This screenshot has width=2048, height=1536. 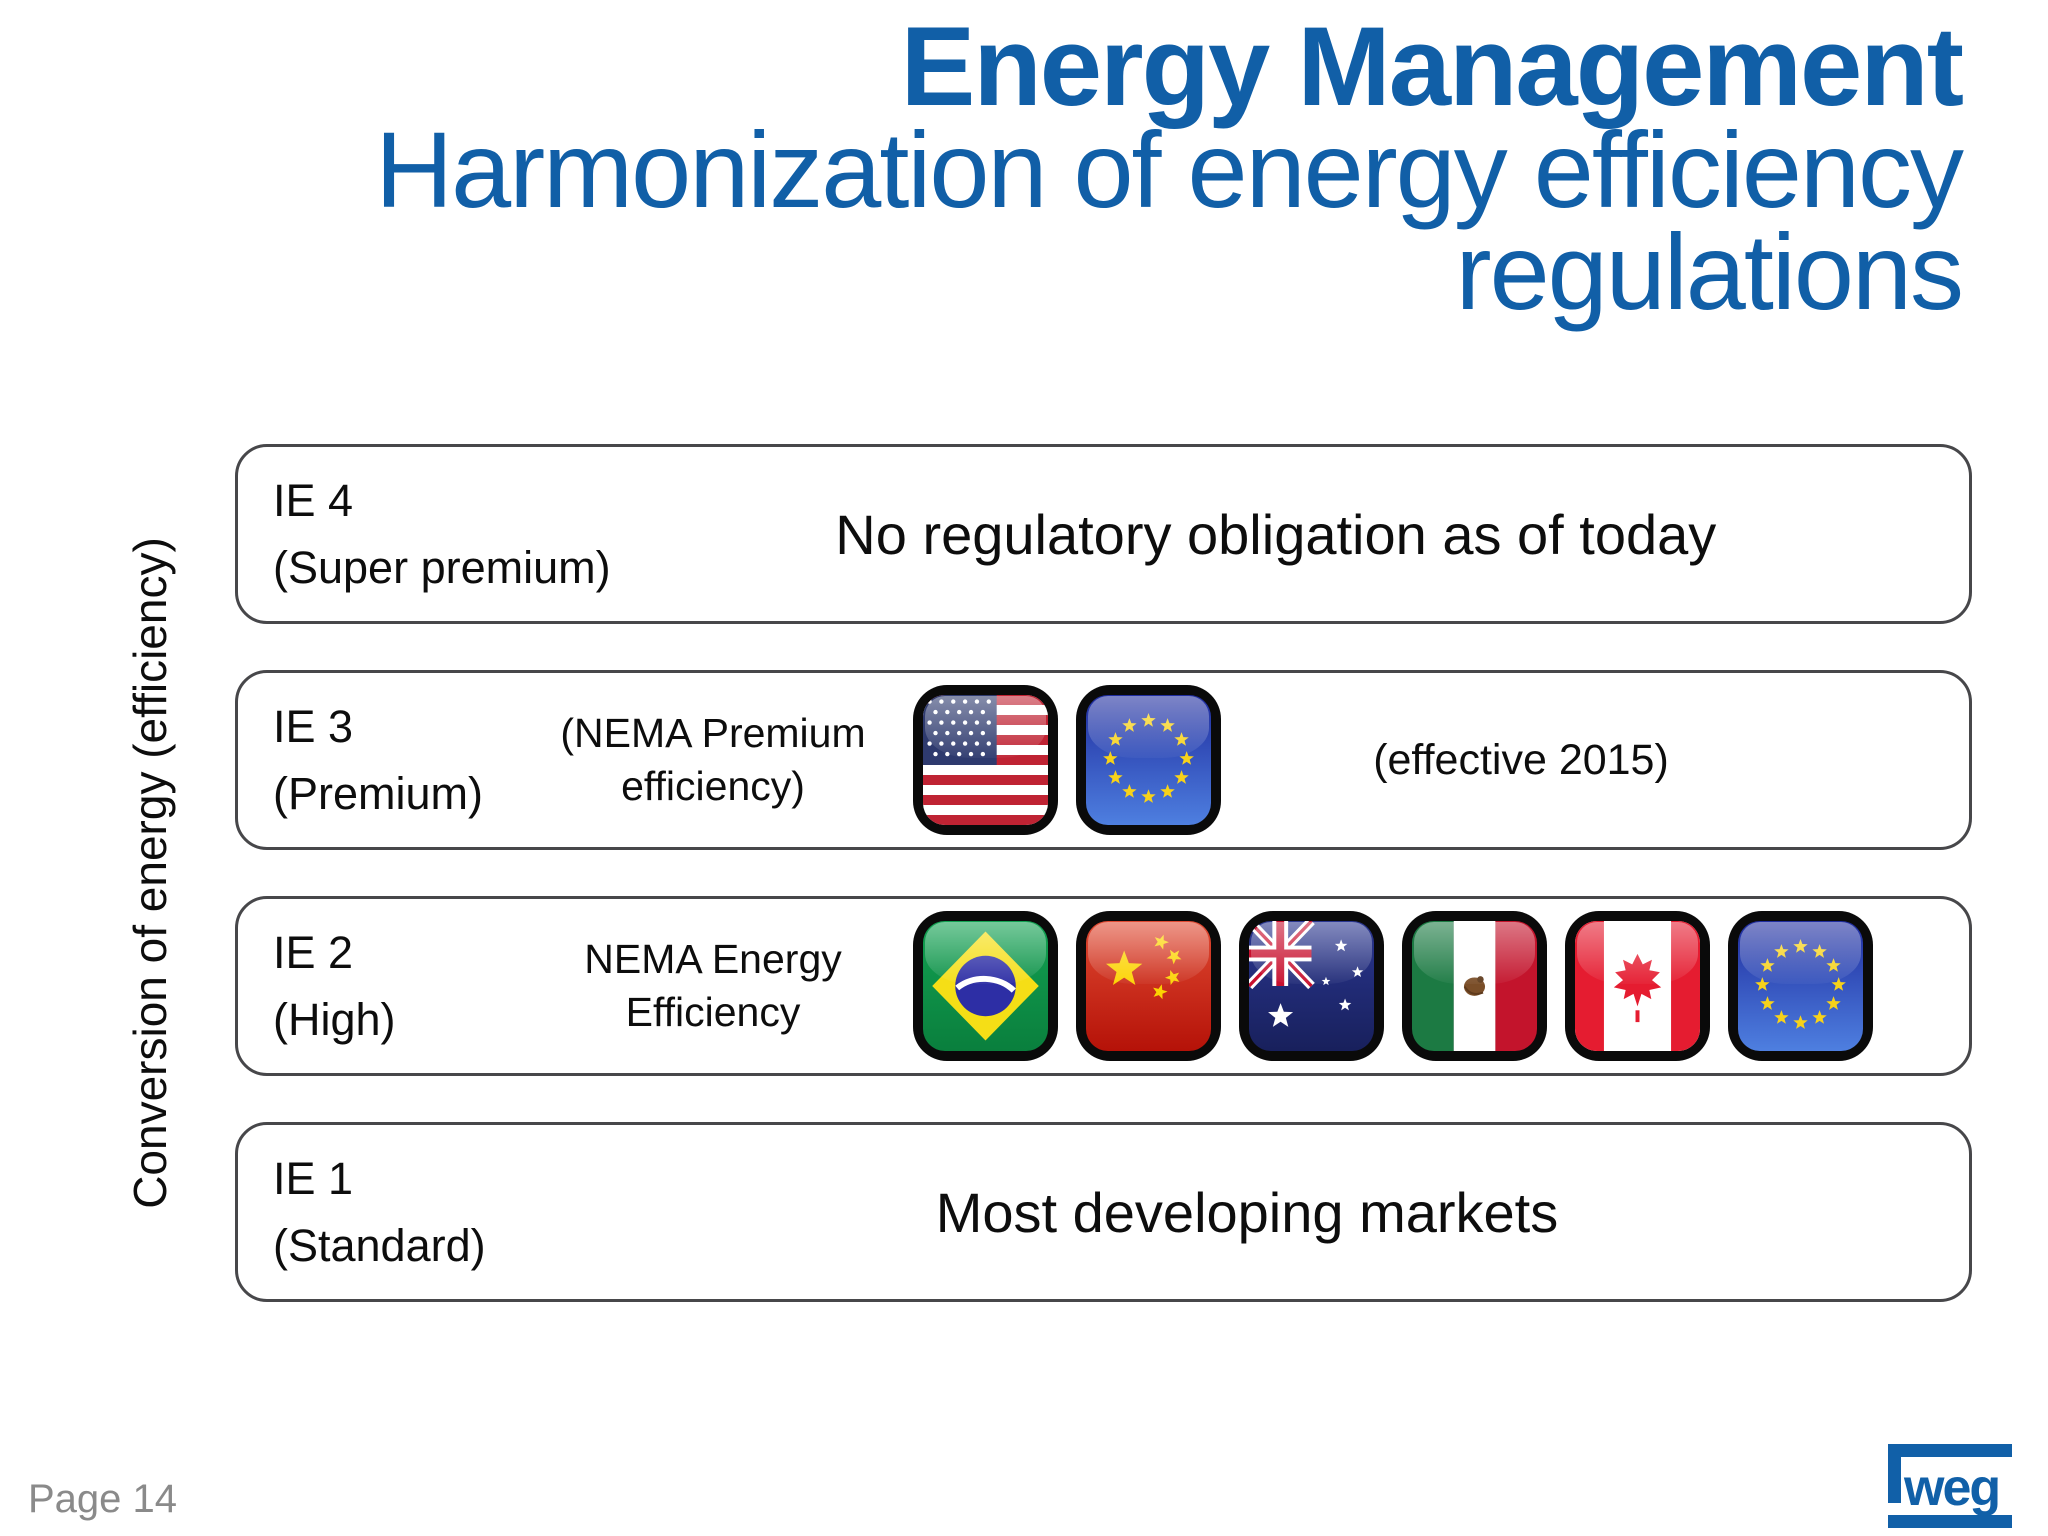 I want to click on row-label: IE 2 (High), so click(x=413, y=986).